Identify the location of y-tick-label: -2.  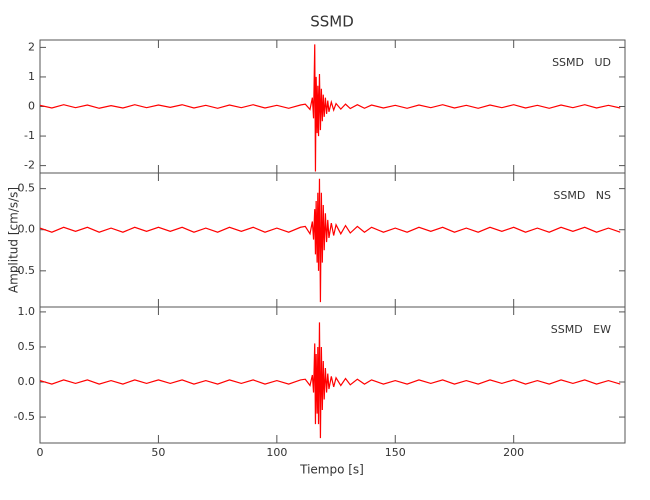
(29, 165).